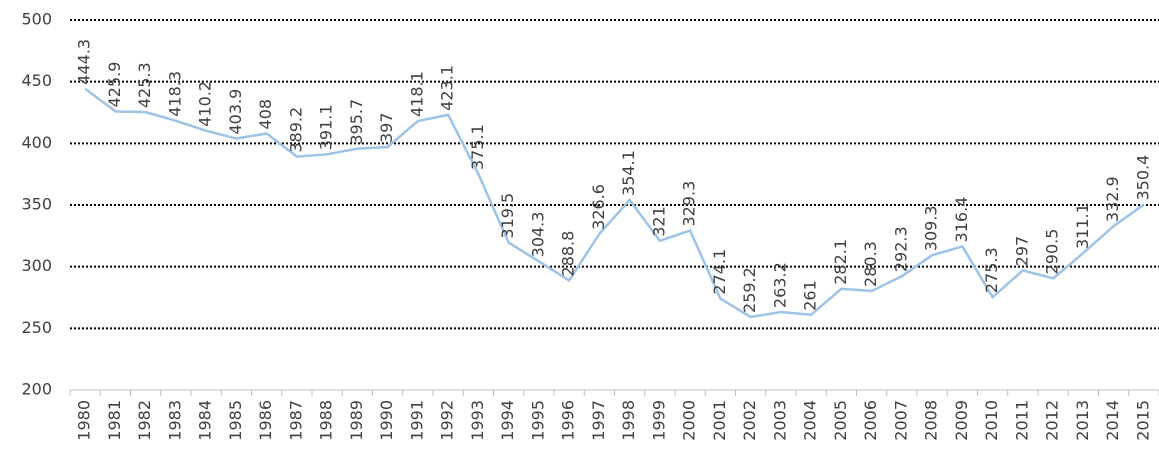 This screenshot has width=1159, height=462. Describe the element at coordinates (144, 420) in the screenshot. I see `x-tick-label: 1982` at that location.